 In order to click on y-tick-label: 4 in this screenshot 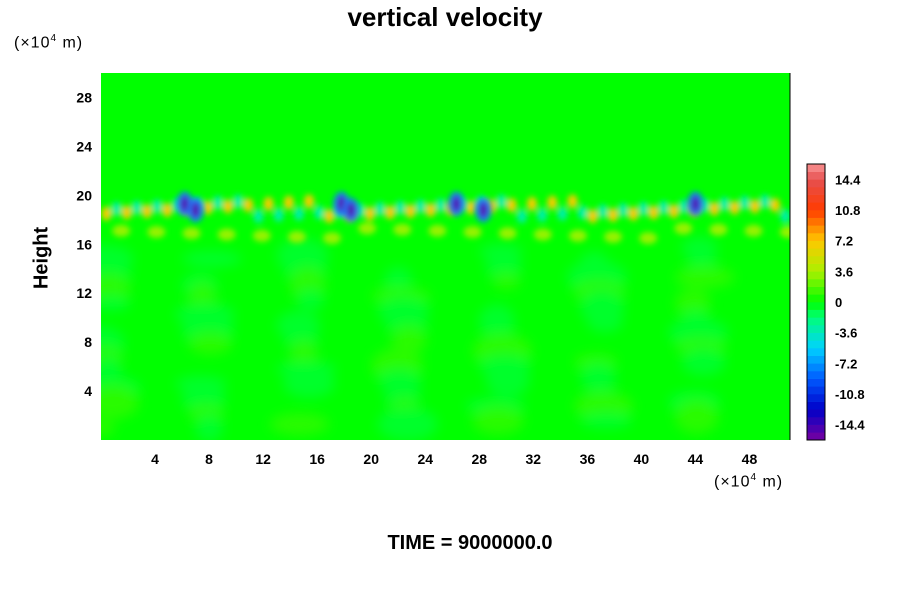, I will do `click(88, 391)`.